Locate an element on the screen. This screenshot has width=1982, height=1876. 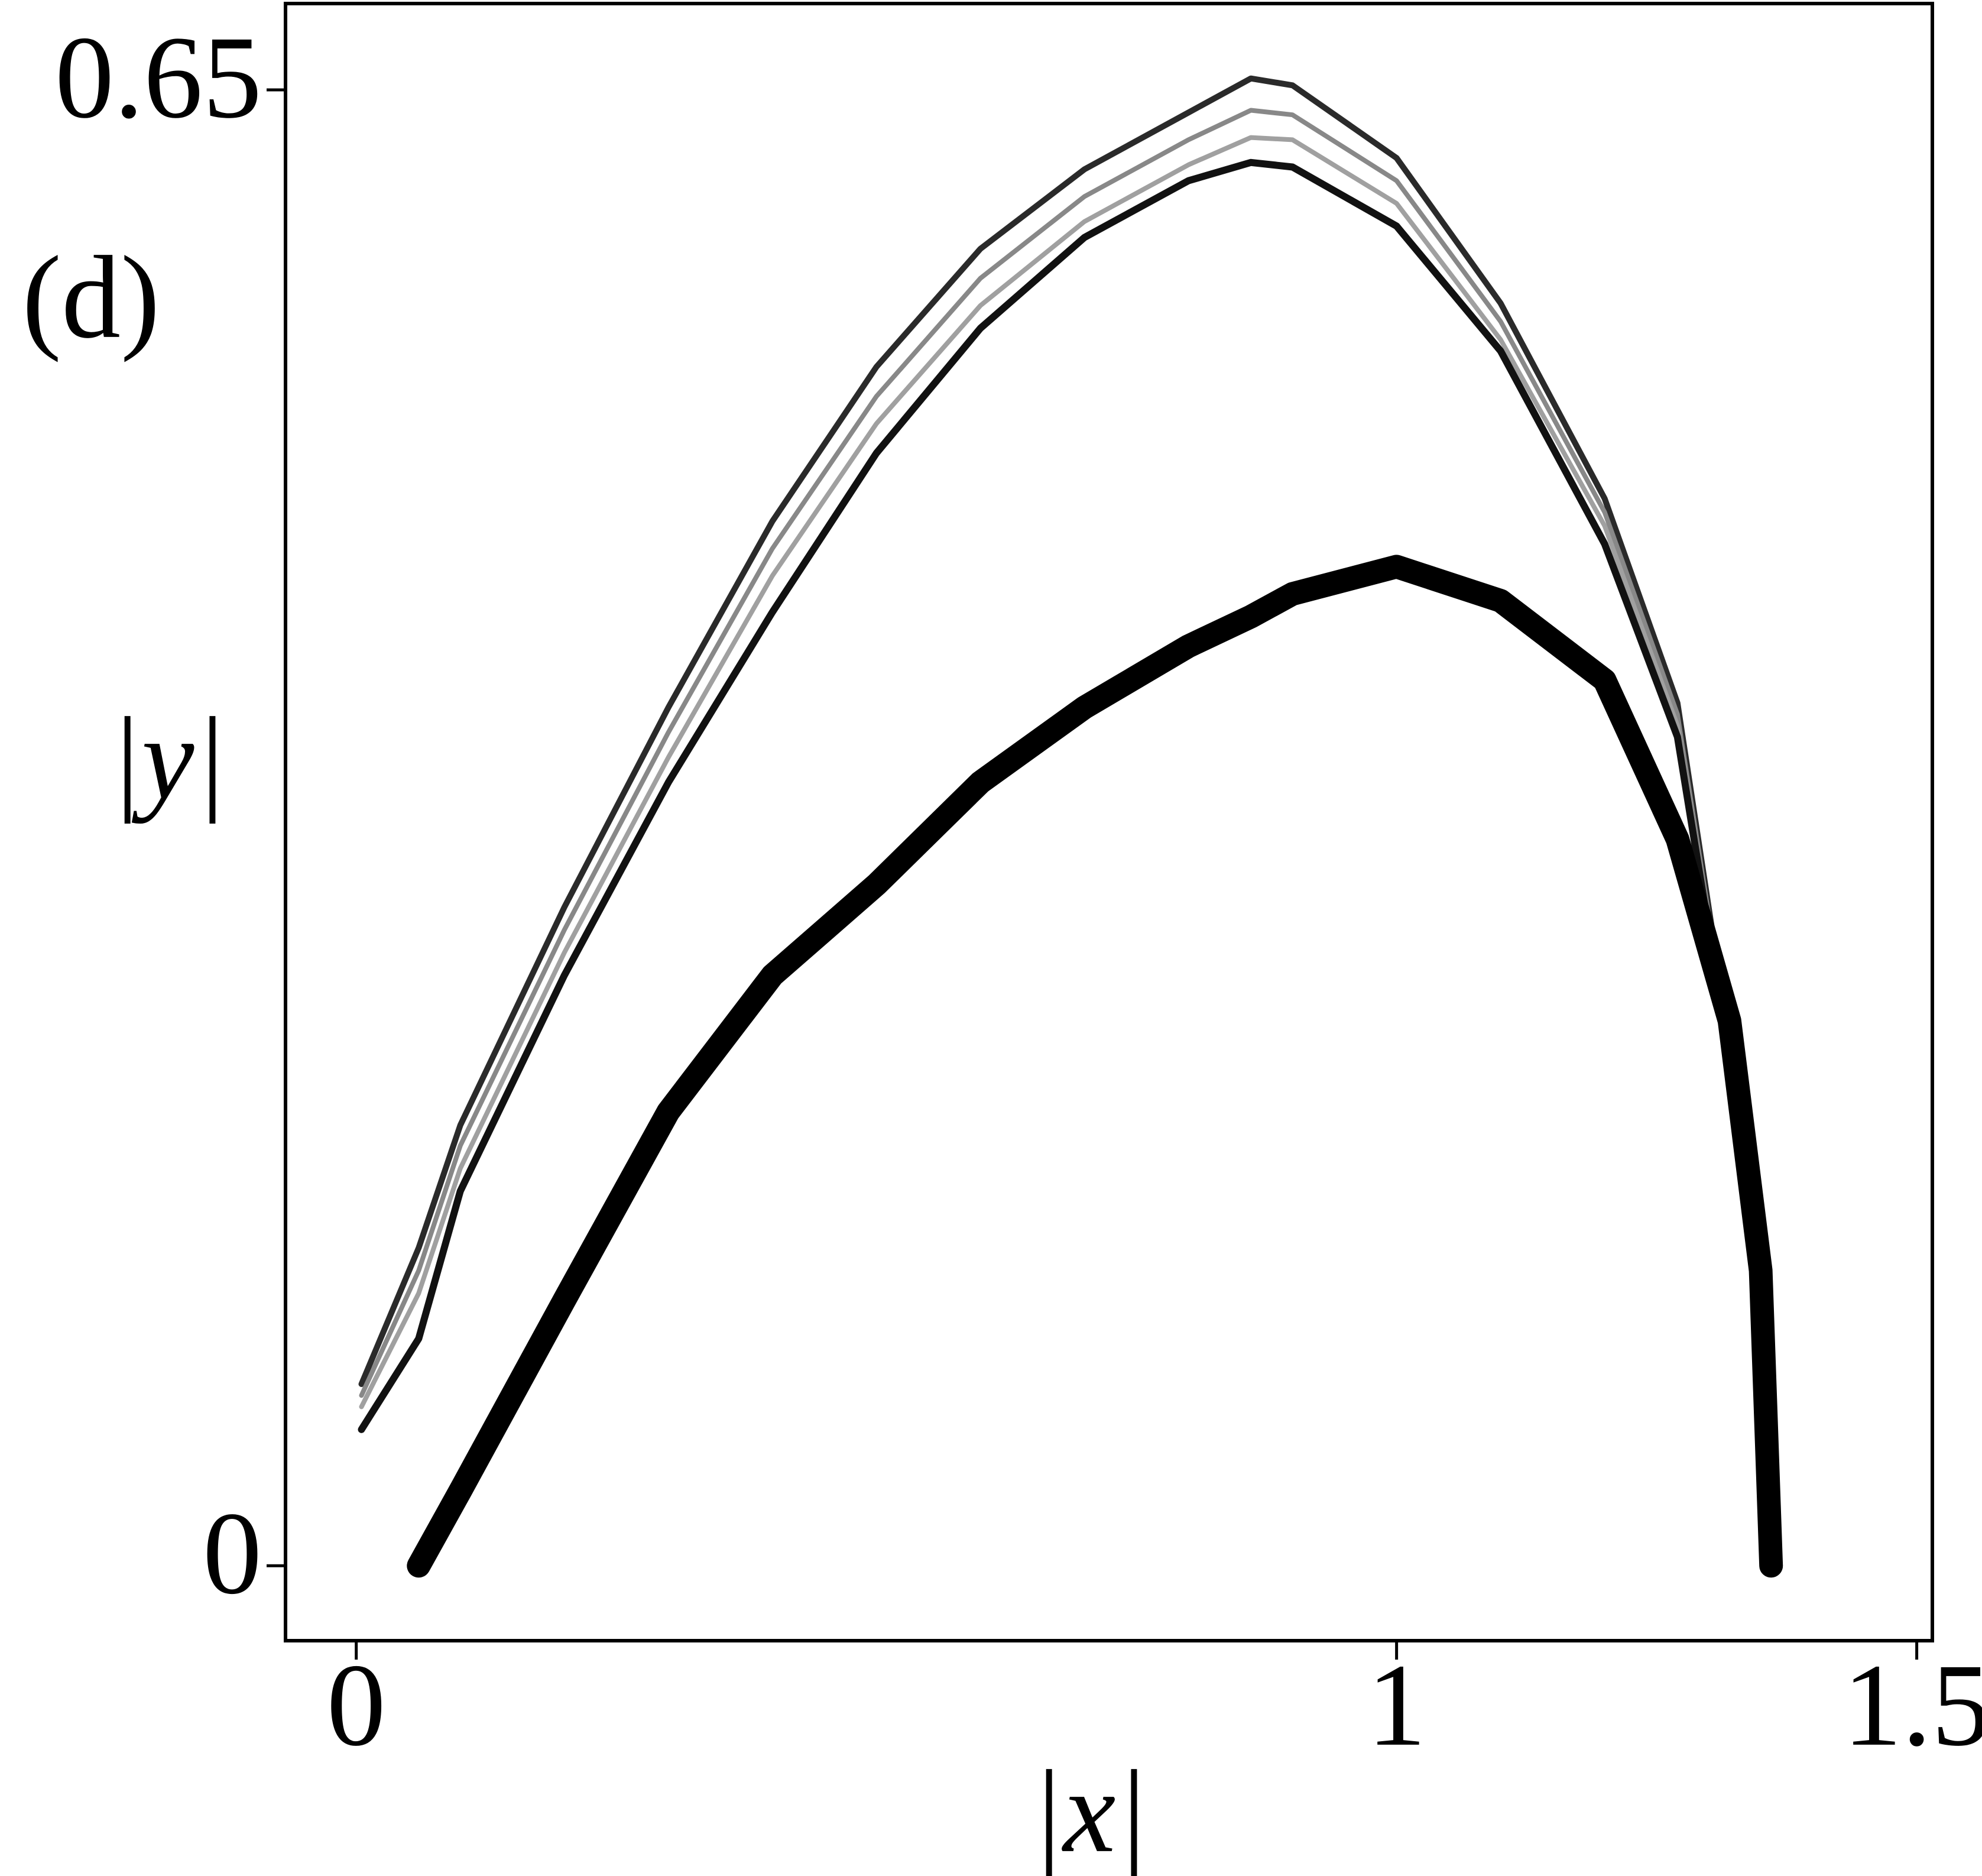
x-tick-label: 1.5 is located at coordinates (1912, 1705).